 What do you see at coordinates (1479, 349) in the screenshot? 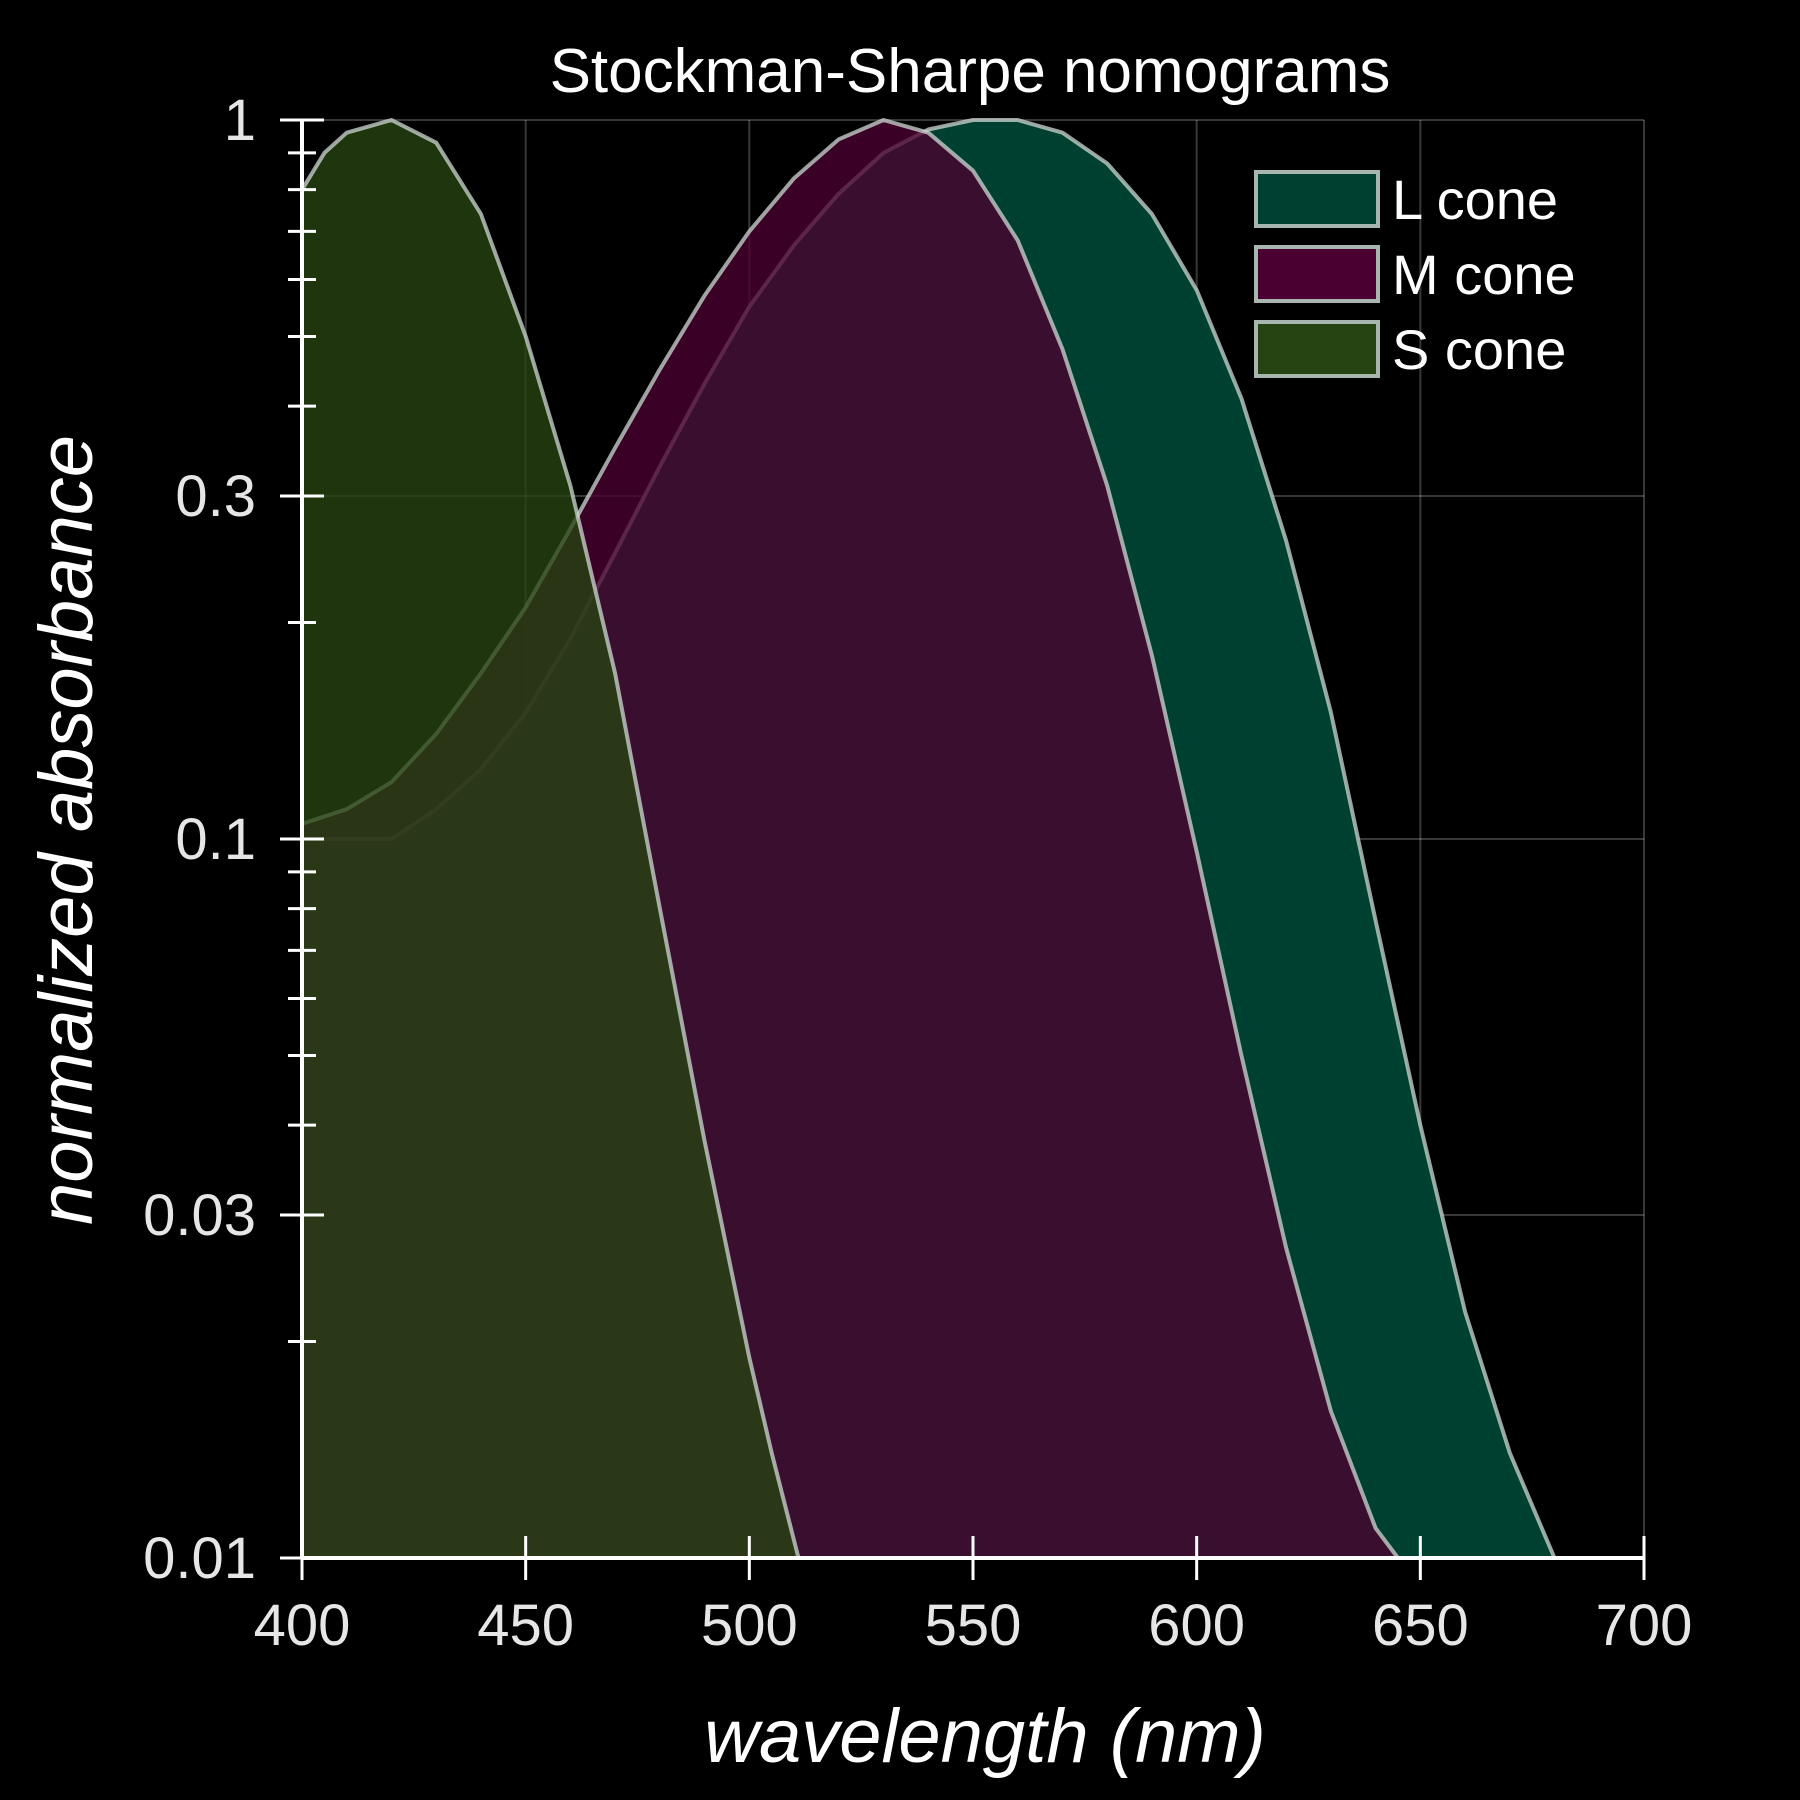
I see `legend-label: S cone` at bounding box center [1479, 349].